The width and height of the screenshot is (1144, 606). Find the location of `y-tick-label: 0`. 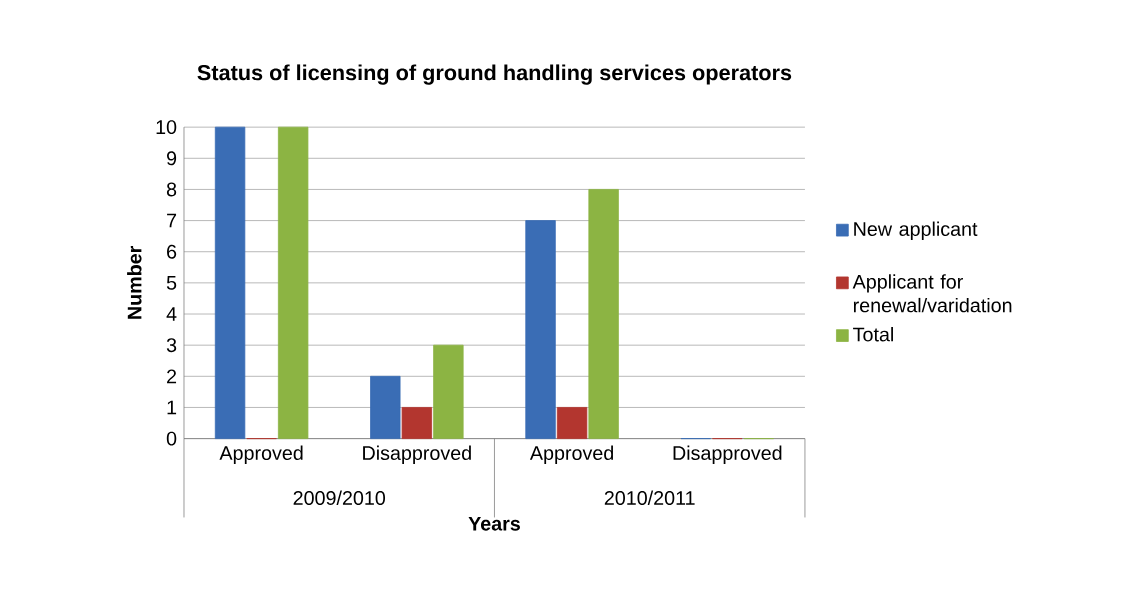

y-tick-label: 0 is located at coordinates (171, 438).